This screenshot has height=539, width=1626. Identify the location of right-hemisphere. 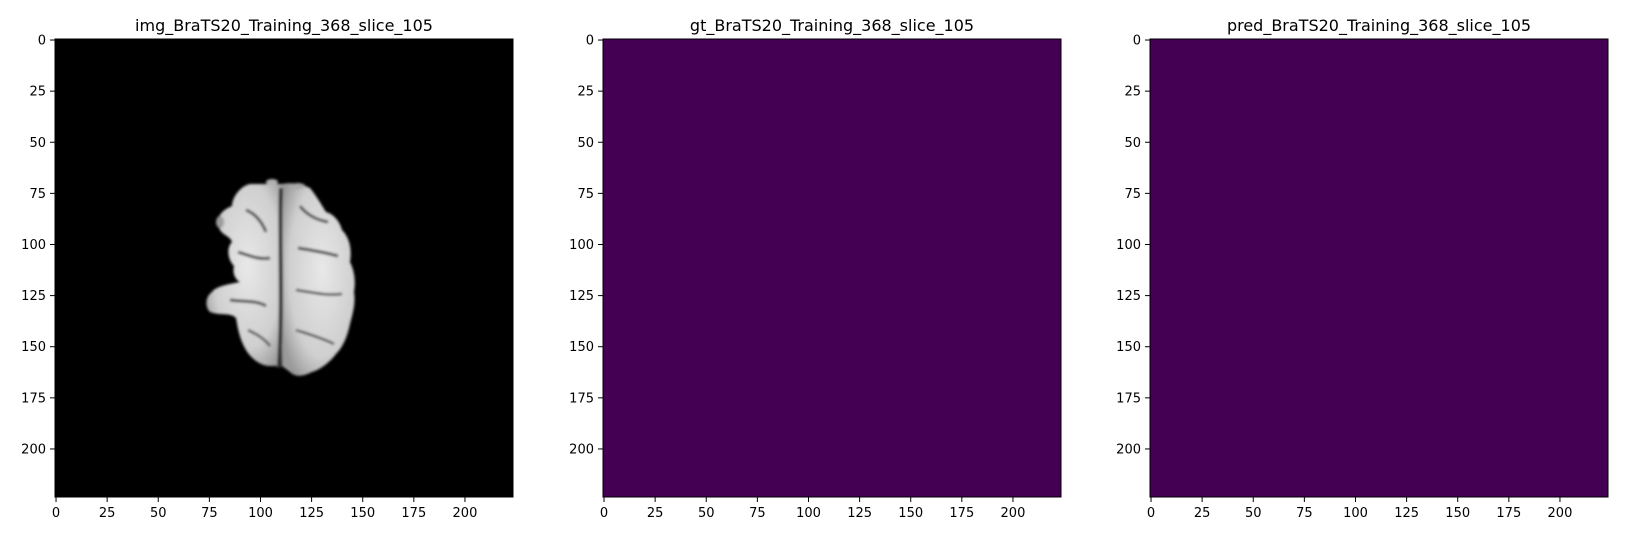
(318, 279).